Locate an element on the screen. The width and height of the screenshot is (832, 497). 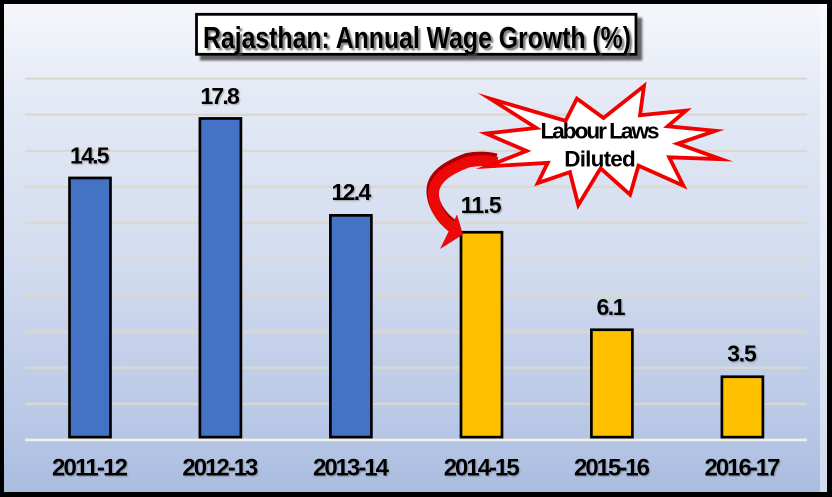
svg-text: 17.8 is located at coordinates (220, 96).